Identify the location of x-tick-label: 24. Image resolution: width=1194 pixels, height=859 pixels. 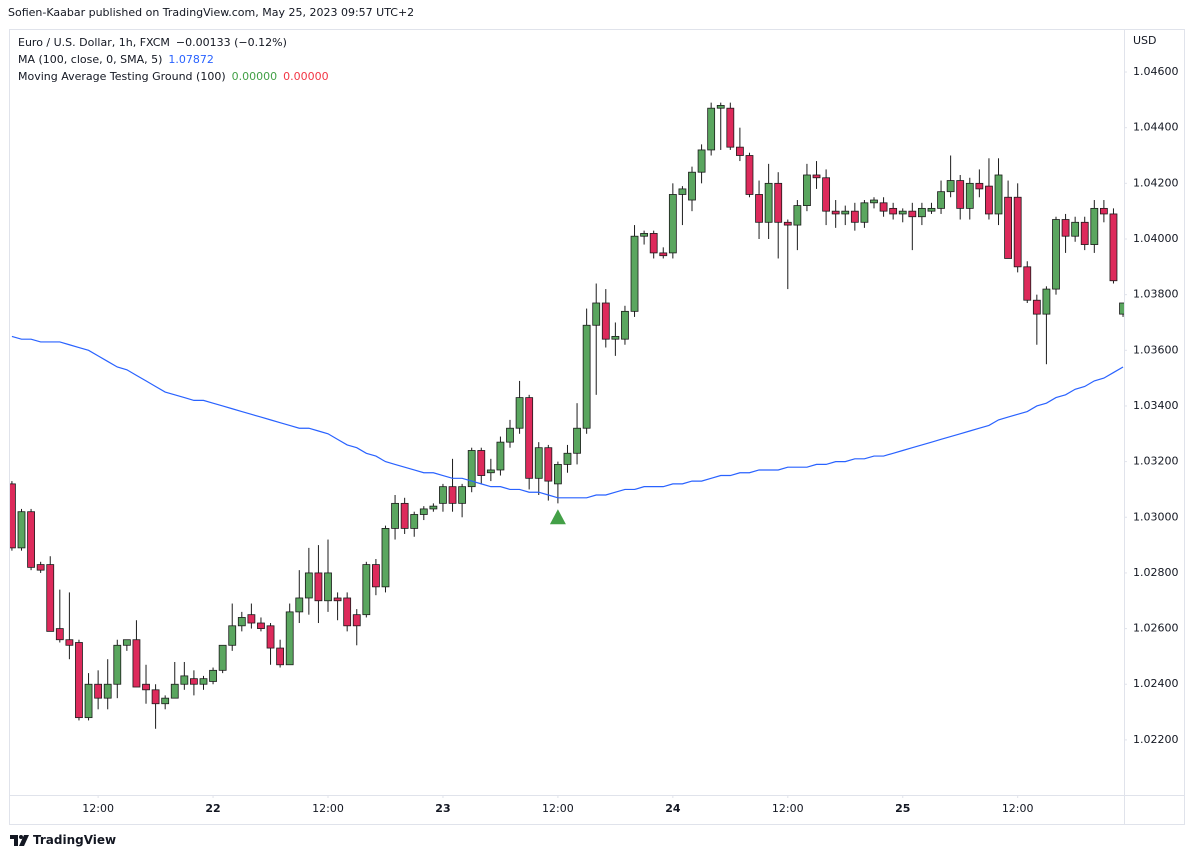
(673, 808).